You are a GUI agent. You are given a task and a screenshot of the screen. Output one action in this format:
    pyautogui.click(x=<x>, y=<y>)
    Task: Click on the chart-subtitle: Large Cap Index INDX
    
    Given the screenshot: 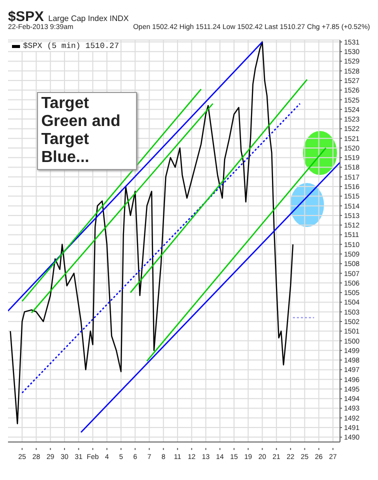 What is the action you would take?
    pyautogui.click(x=88, y=18)
    